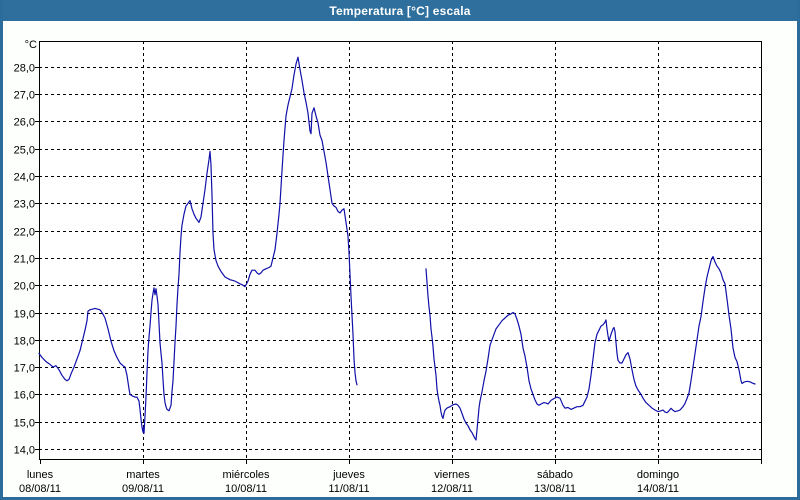 The height and width of the screenshot is (500, 800). I want to click on y-tick-label: 22,0, so click(24, 233).